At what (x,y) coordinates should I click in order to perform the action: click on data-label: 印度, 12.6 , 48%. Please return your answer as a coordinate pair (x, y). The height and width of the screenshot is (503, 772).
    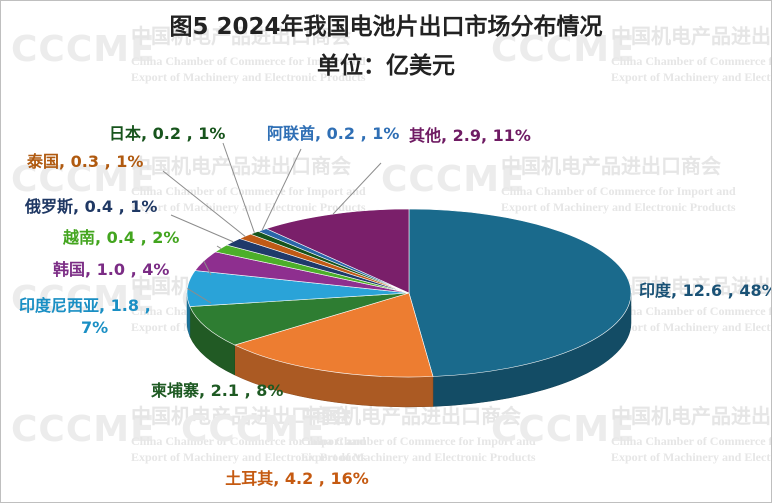
    Looking at the image, I should click on (705, 290).